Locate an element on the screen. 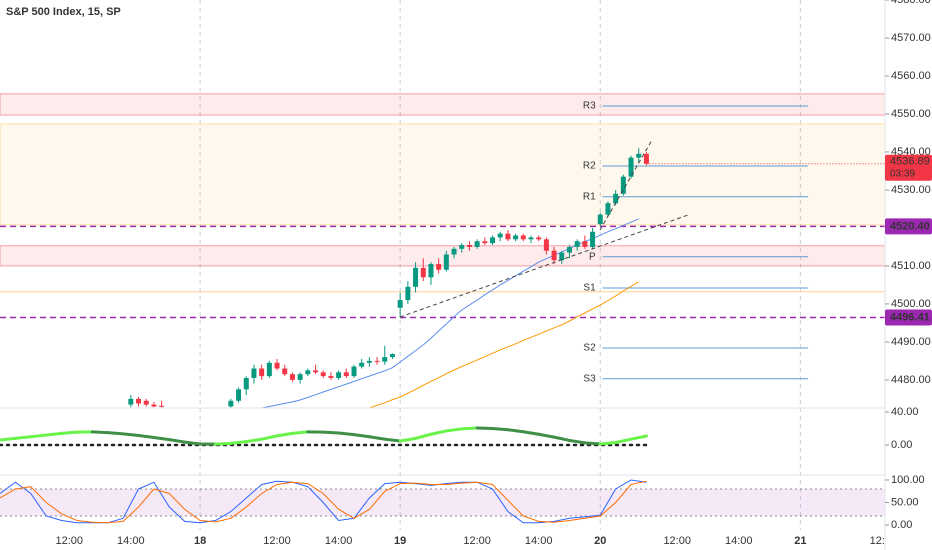 The width and height of the screenshot is (932, 550). y-tick-label: 4560.00 is located at coordinates (911, 76).